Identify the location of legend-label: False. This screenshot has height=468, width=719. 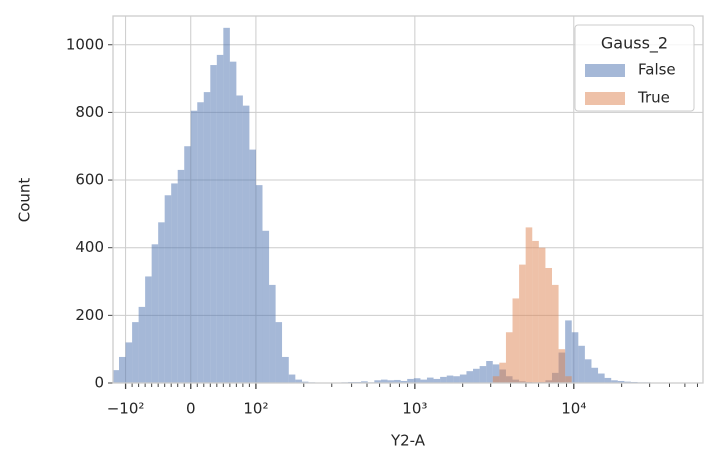
(657, 70).